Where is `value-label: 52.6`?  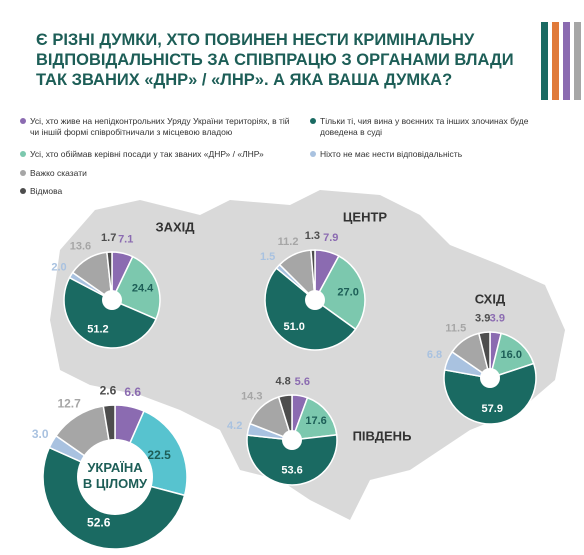 value-label: 52.6 is located at coordinates (99, 522).